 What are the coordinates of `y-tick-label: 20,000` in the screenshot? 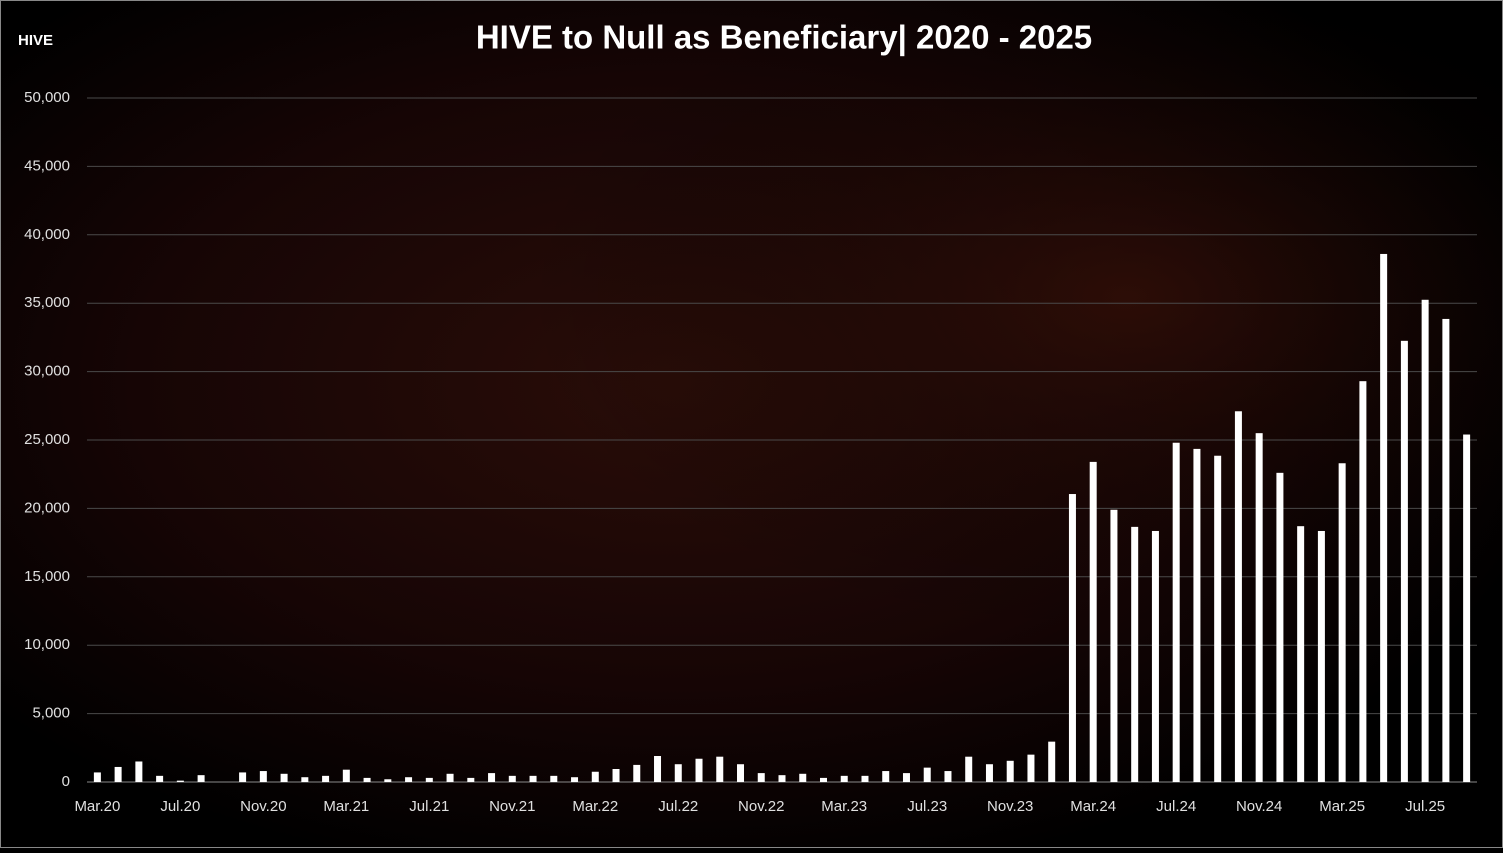 It's located at (47, 507).